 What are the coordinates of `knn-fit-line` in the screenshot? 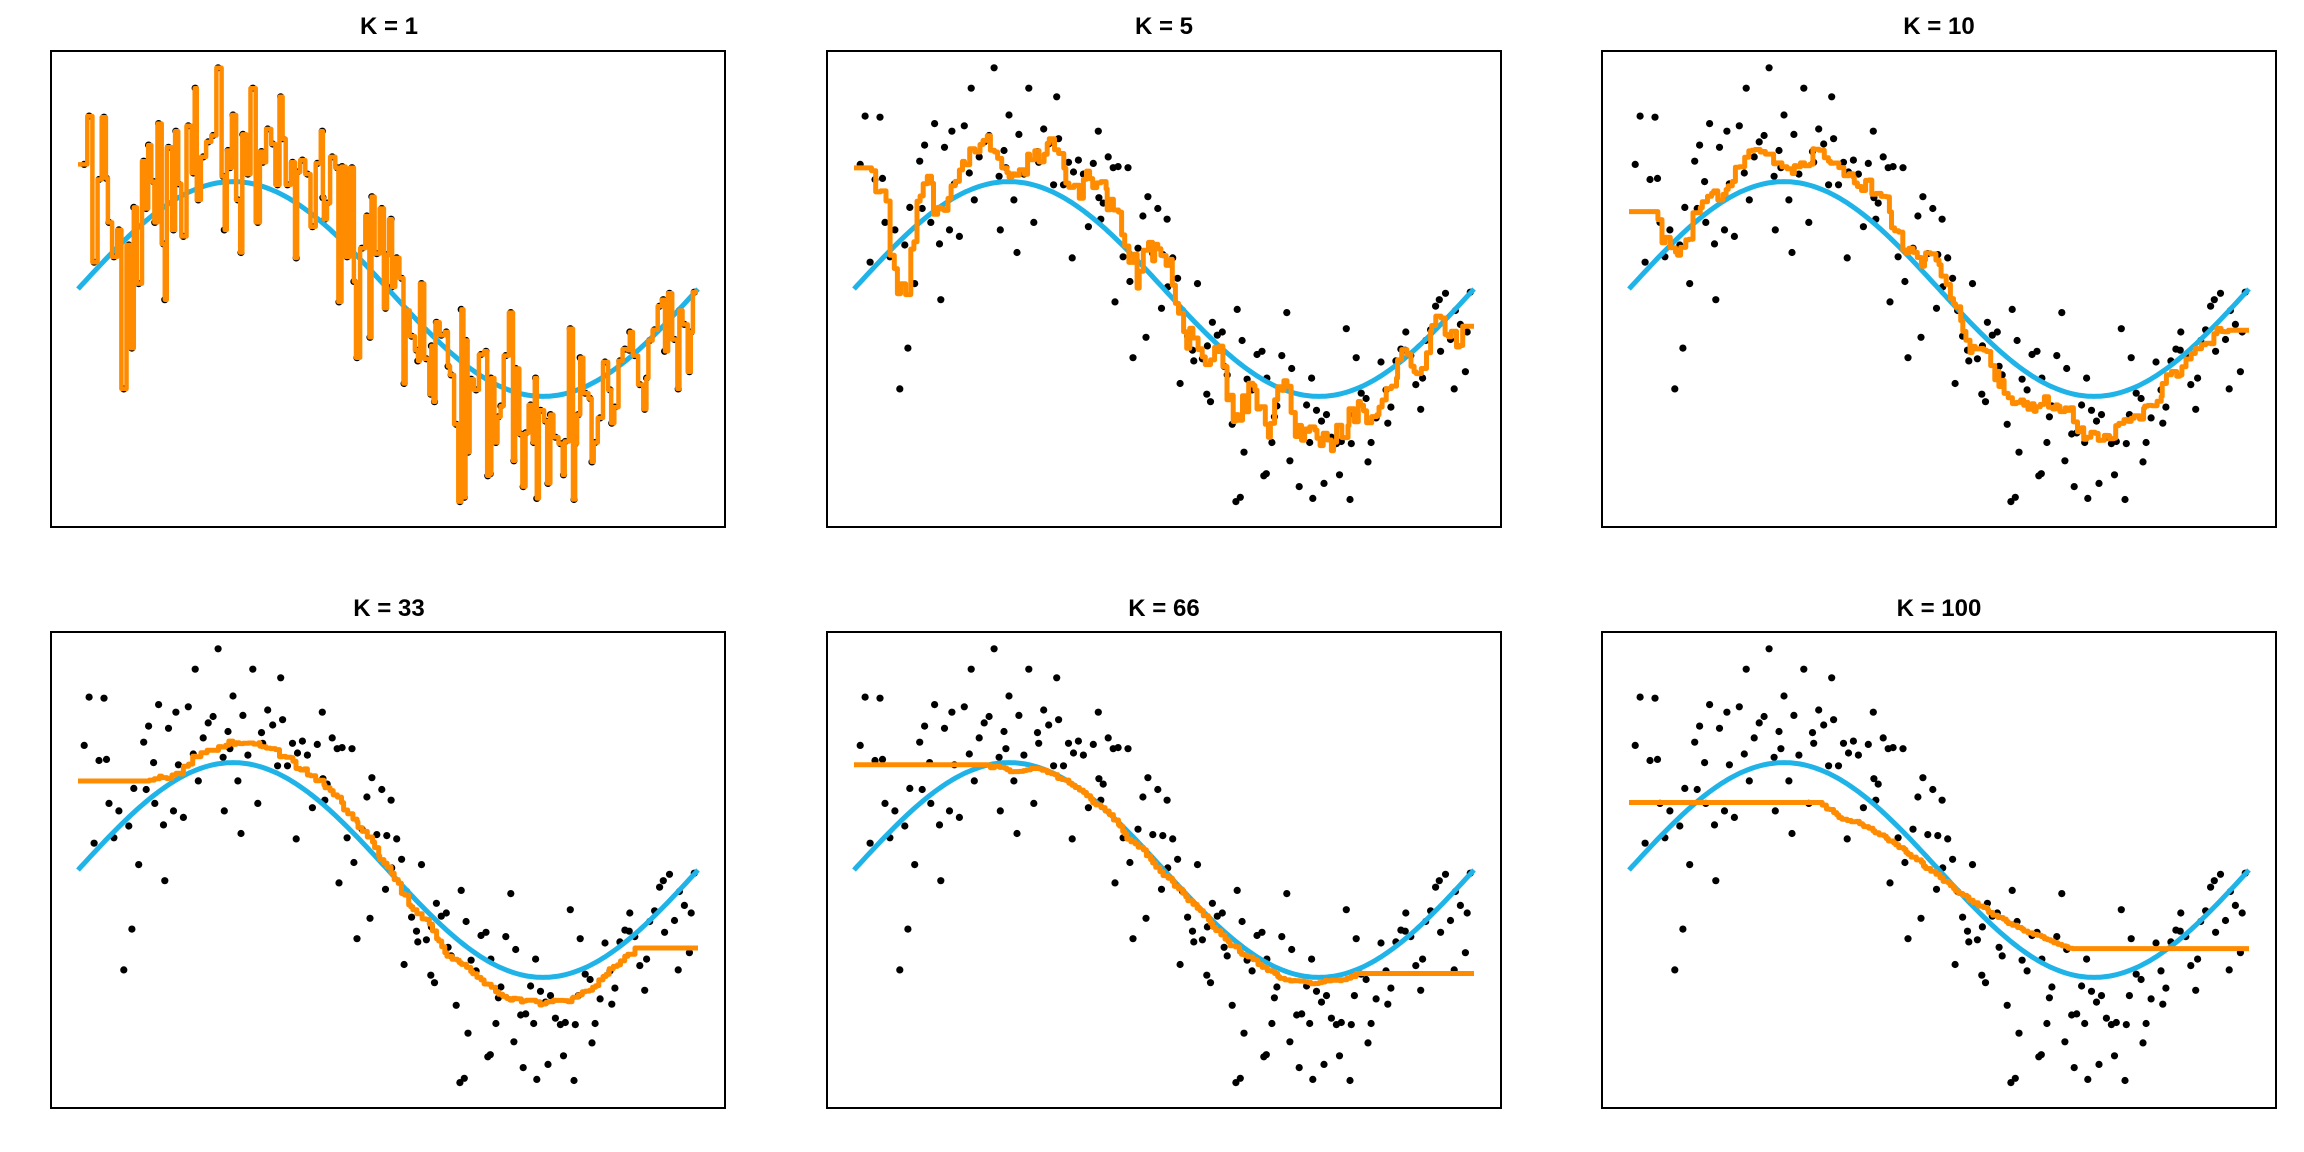 It's located at (388, 873).